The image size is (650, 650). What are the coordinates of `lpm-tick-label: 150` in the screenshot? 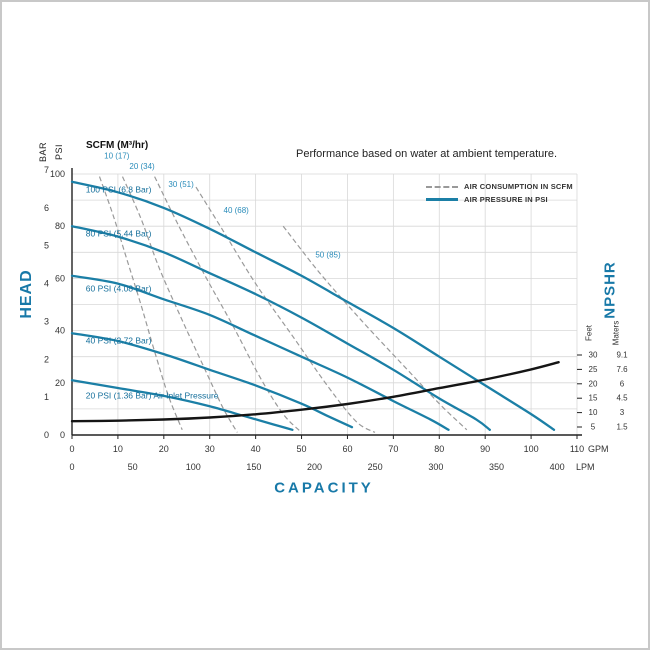 It's located at (253, 467).